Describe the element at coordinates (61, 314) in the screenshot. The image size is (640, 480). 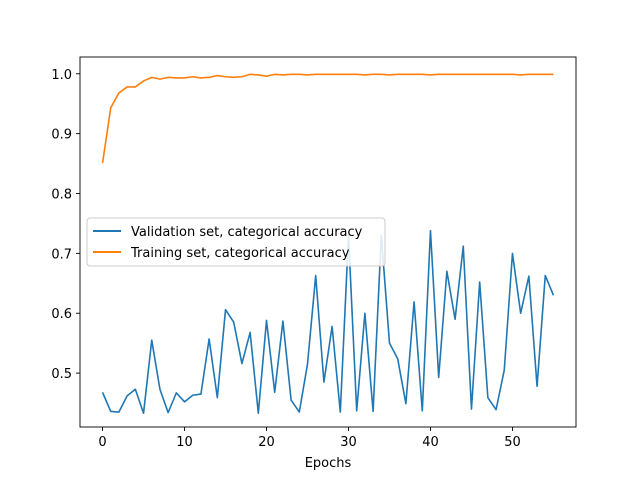
I see `y-tick-label: 0.6` at that location.